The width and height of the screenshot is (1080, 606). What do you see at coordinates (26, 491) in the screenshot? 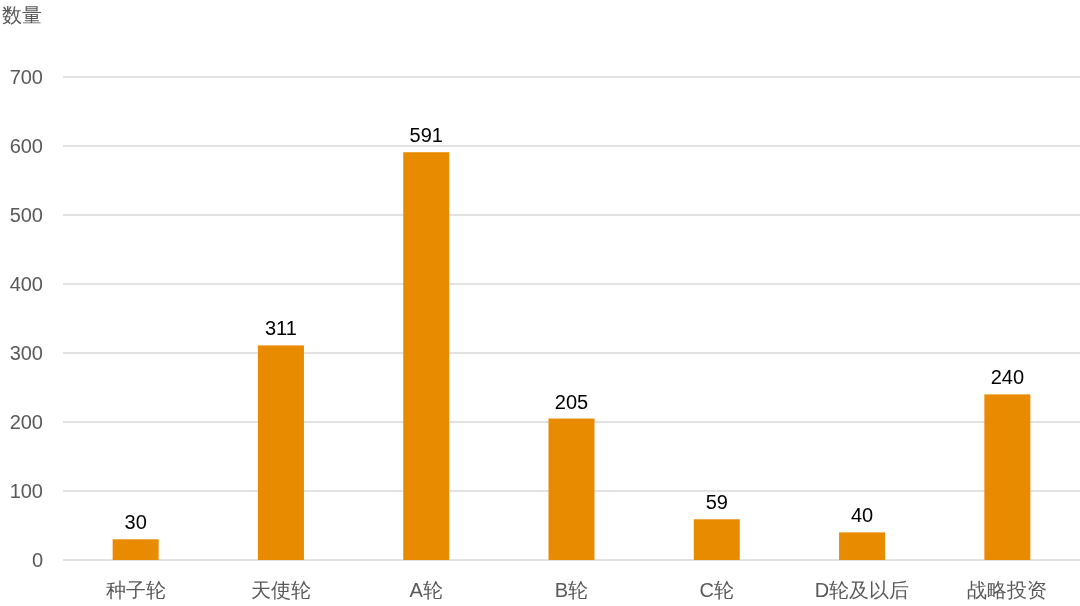
I see `y-tick-label: 100` at bounding box center [26, 491].